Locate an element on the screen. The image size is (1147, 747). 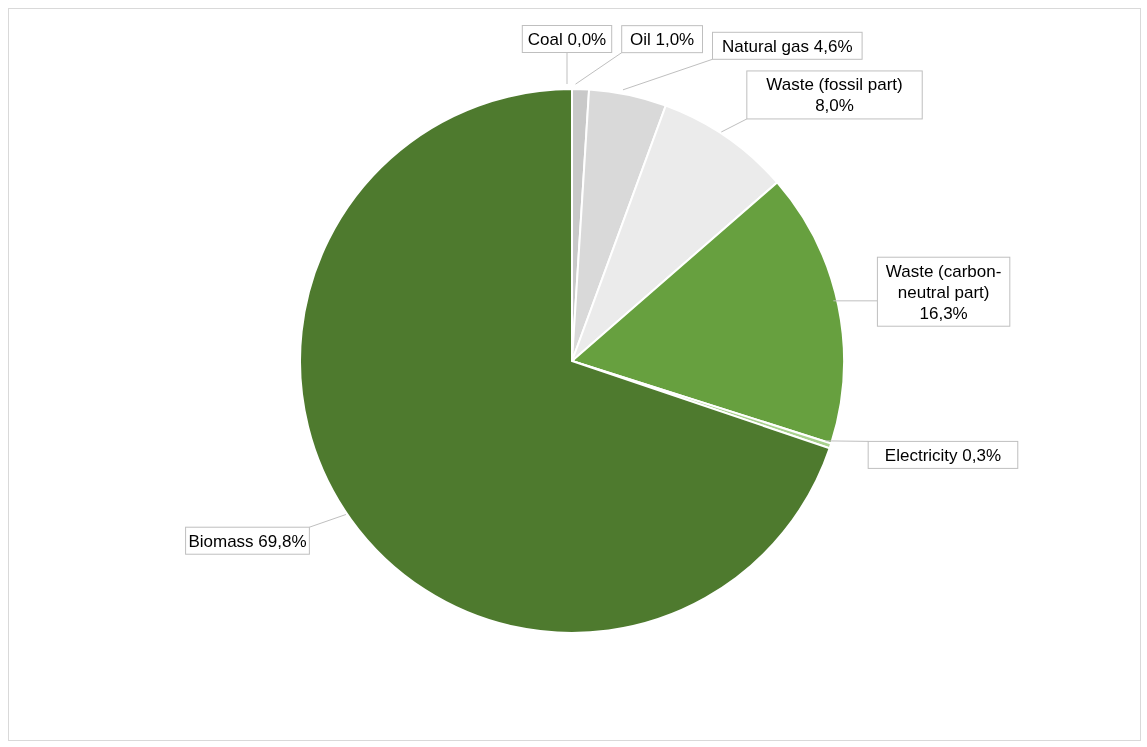
slice-label: Biomass 69,8% is located at coordinates (247, 541).